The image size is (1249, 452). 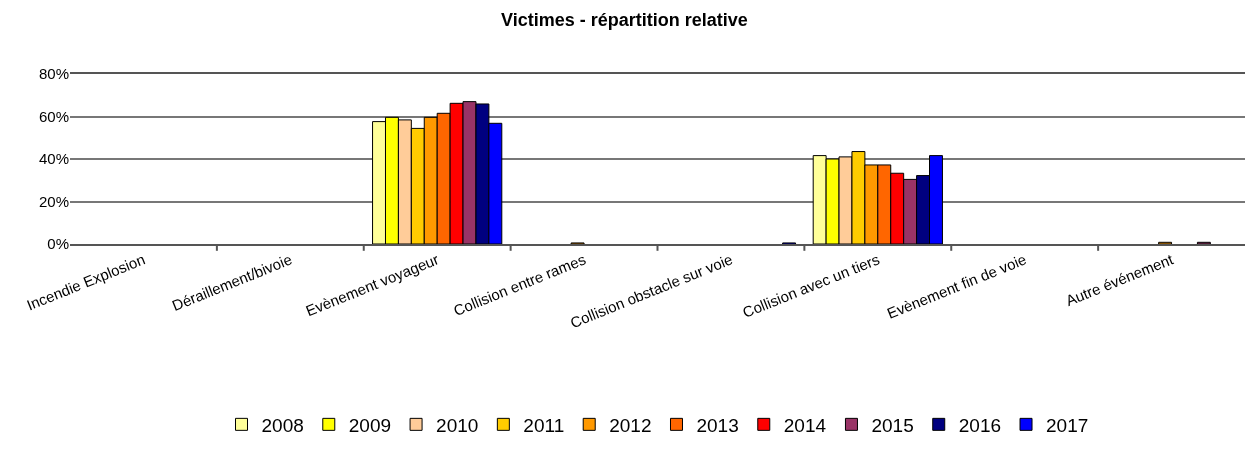 What do you see at coordinates (624, 20) in the screenshot?
I see `chart-title: Victimes - répartition relative` at bounding box center [624, 20].